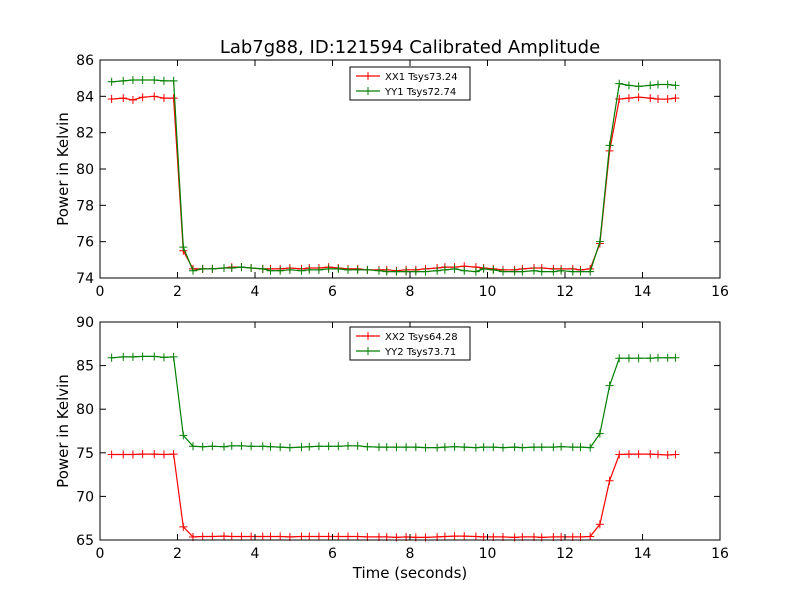 Image resolution: width=800 pixels, height=604 pixels. I want to click on legend-1: XX1 Tsys73.24 YY1 Tsys72.74, so click(410, 83).